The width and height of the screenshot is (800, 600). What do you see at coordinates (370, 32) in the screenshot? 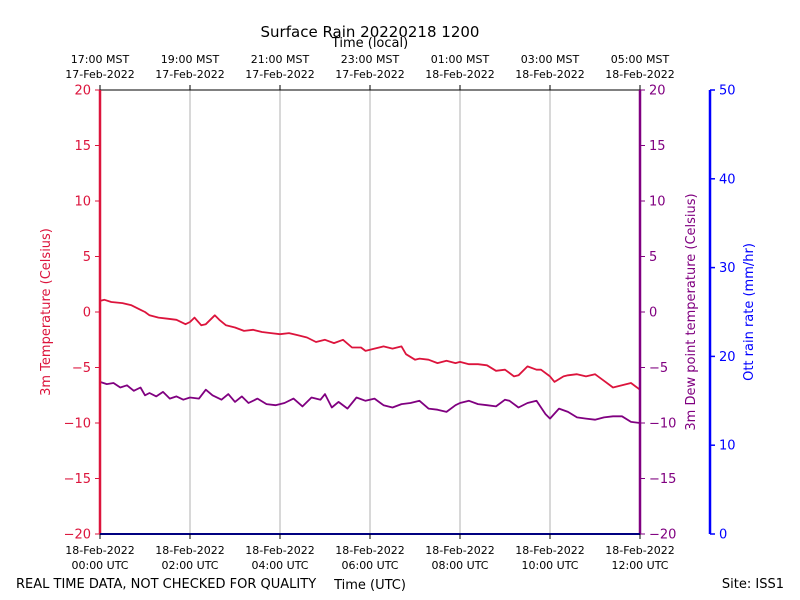
I see `chart-title: Surface Rain 20220218 1200` at bounding box center [370, 32].